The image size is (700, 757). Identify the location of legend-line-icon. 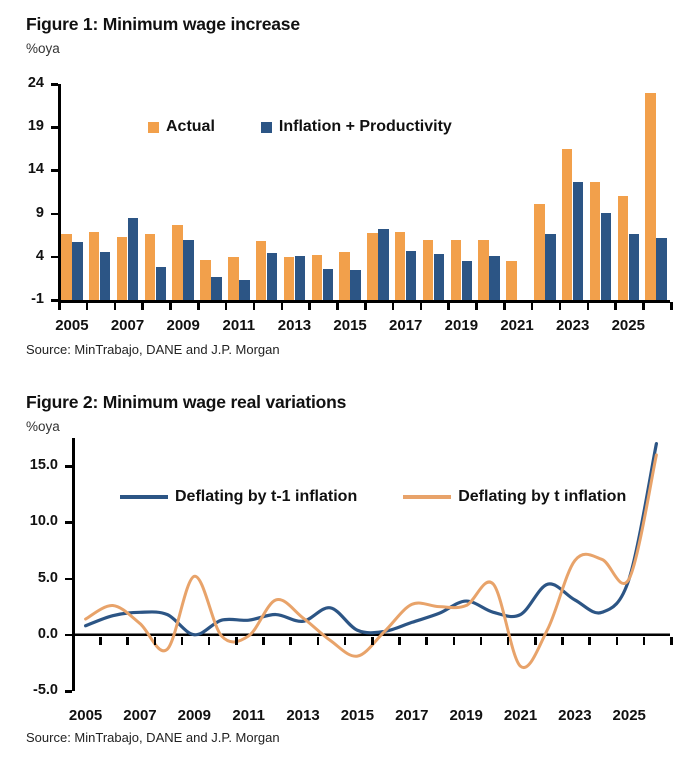
(144, 497).